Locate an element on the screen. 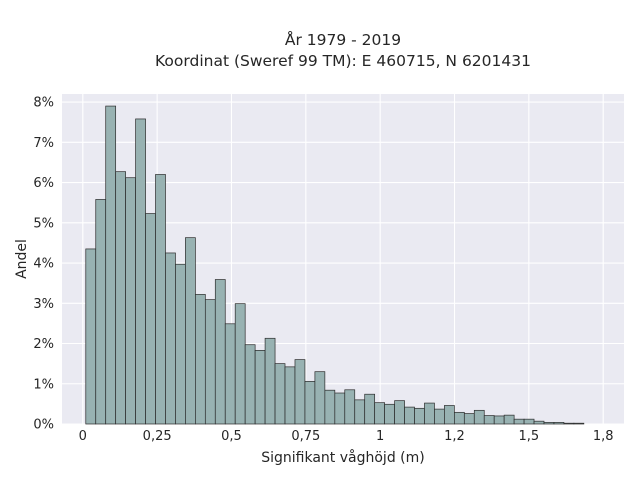  x-tick-label: 1,2 is located at coordinates (454, 436).